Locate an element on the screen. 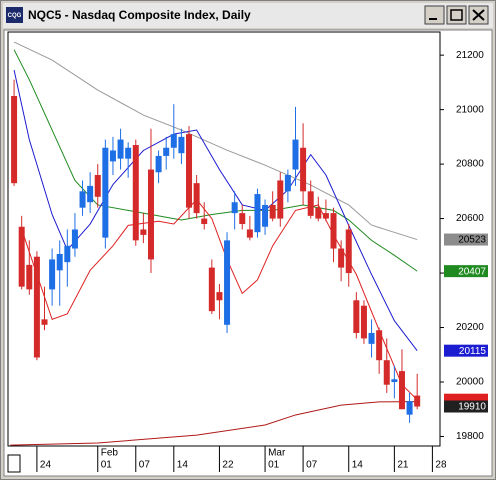 The height and width of the screenshot is (480, 496). app-icon-text: CQG is located at coordinates (15, 16).